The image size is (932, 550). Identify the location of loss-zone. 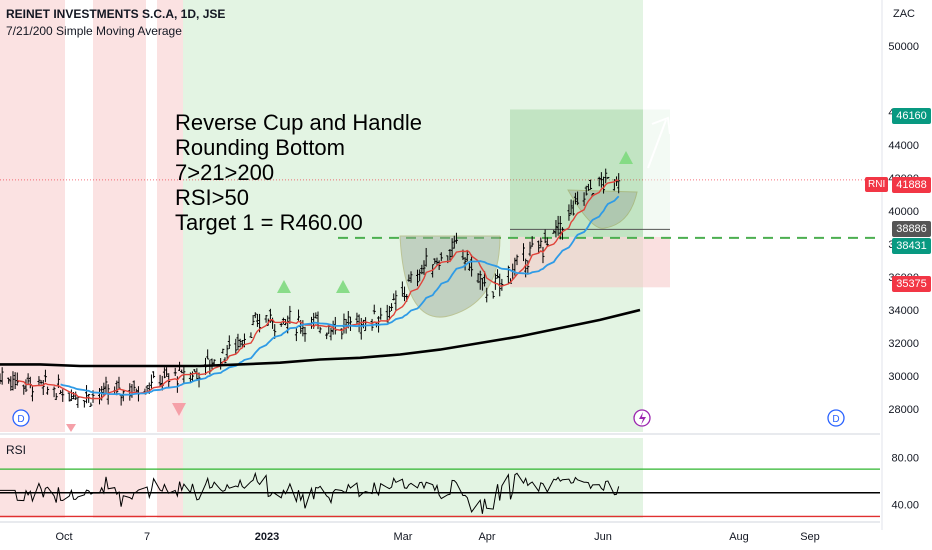
(590, 262).